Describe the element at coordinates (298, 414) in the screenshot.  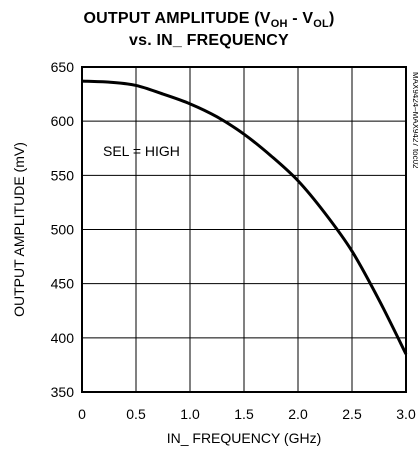
I see `x-tick-label: 2.0` at that location.